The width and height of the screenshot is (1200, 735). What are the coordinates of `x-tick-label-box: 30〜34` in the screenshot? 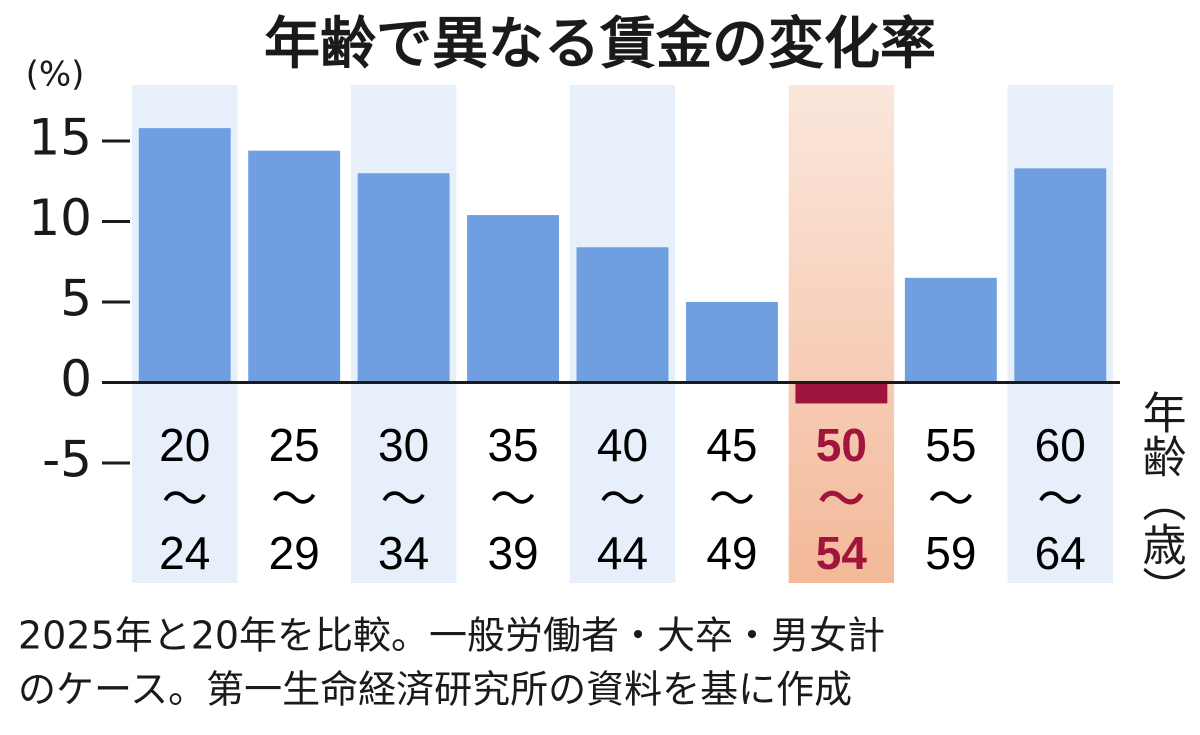 It's located at (404, 499).